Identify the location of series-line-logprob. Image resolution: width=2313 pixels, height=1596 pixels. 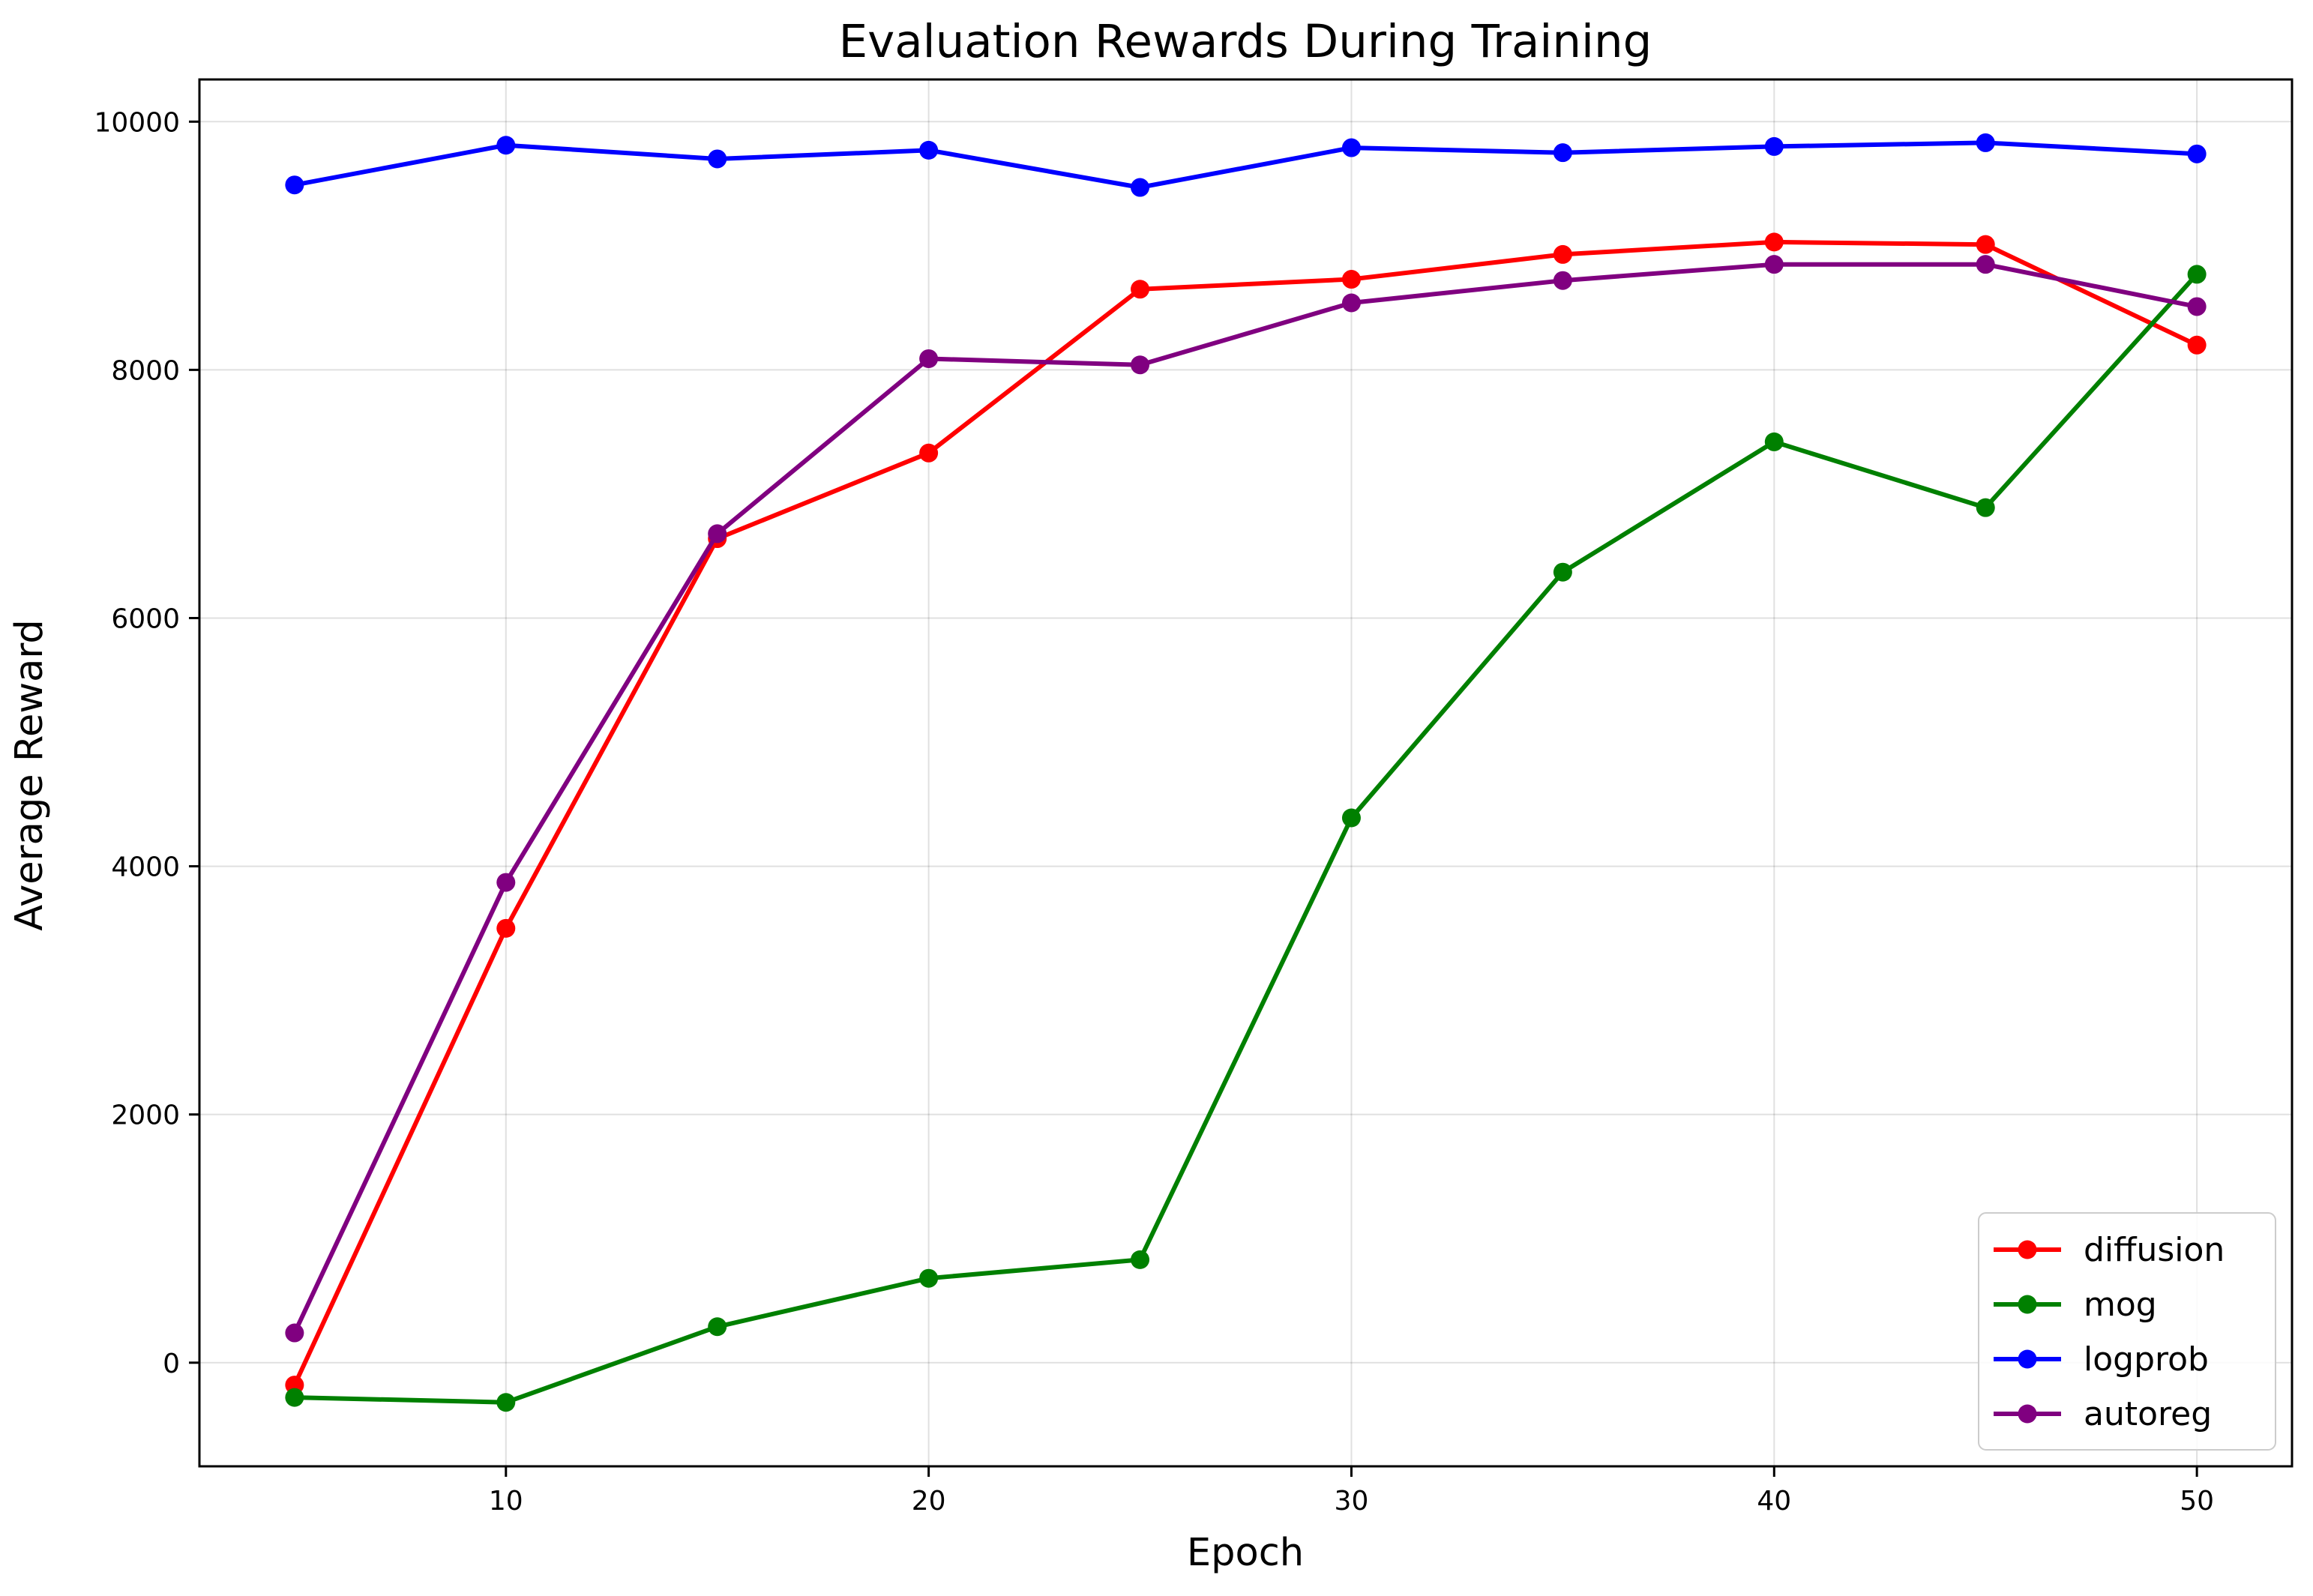
(1246, 165).